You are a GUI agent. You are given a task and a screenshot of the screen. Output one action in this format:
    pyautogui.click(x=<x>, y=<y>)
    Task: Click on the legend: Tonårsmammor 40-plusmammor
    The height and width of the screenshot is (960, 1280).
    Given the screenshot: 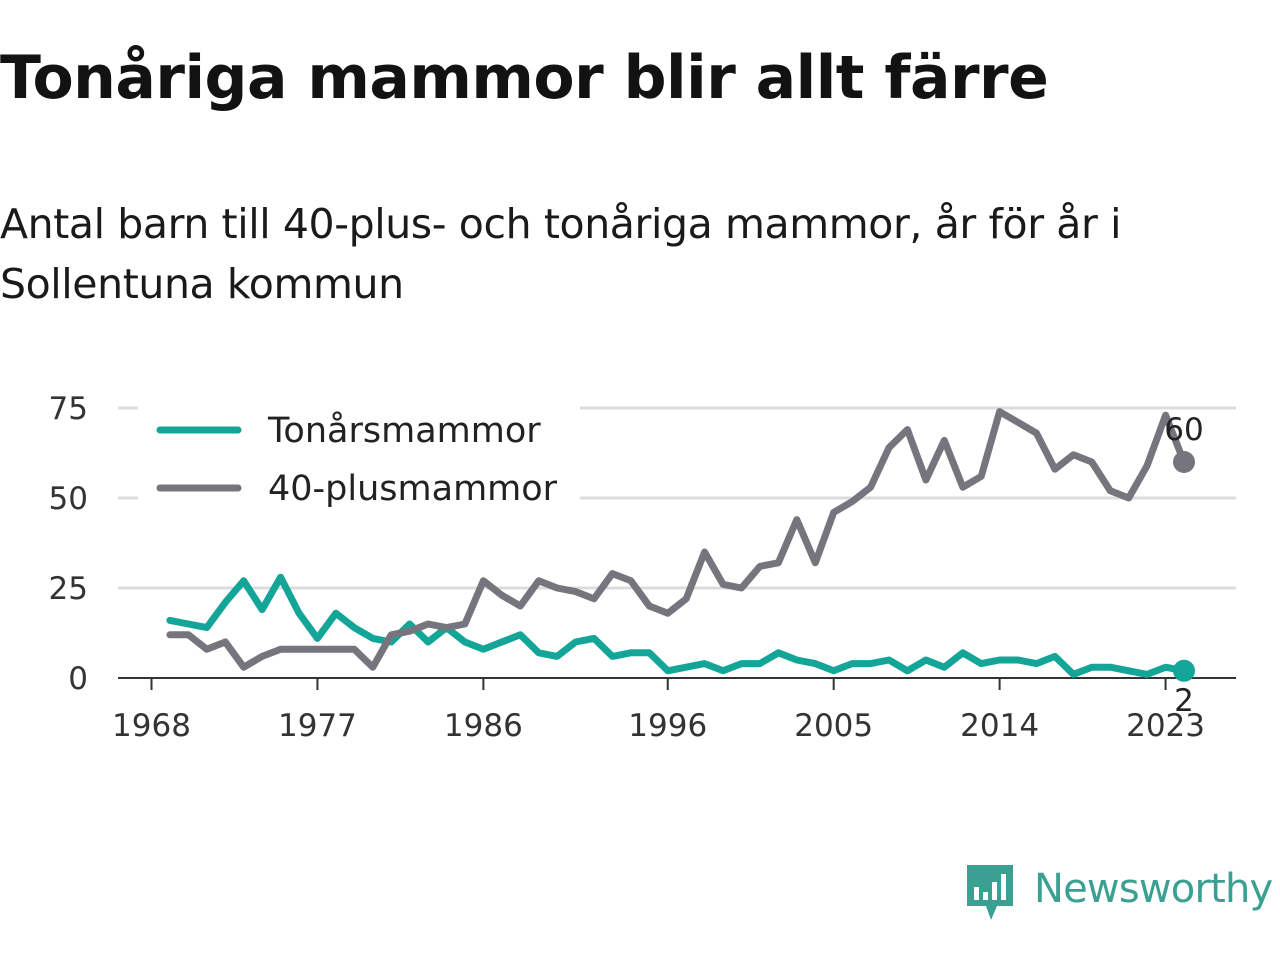 What is the action you would take?
    pyautogui.click(x=357, y=459)
    